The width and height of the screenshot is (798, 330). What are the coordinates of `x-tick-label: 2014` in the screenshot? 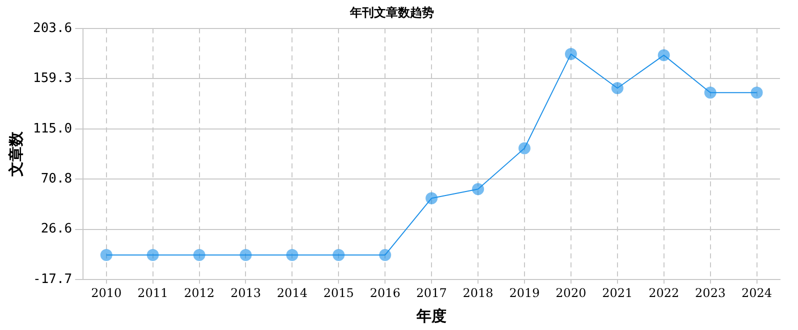 It's located at (292, 293).